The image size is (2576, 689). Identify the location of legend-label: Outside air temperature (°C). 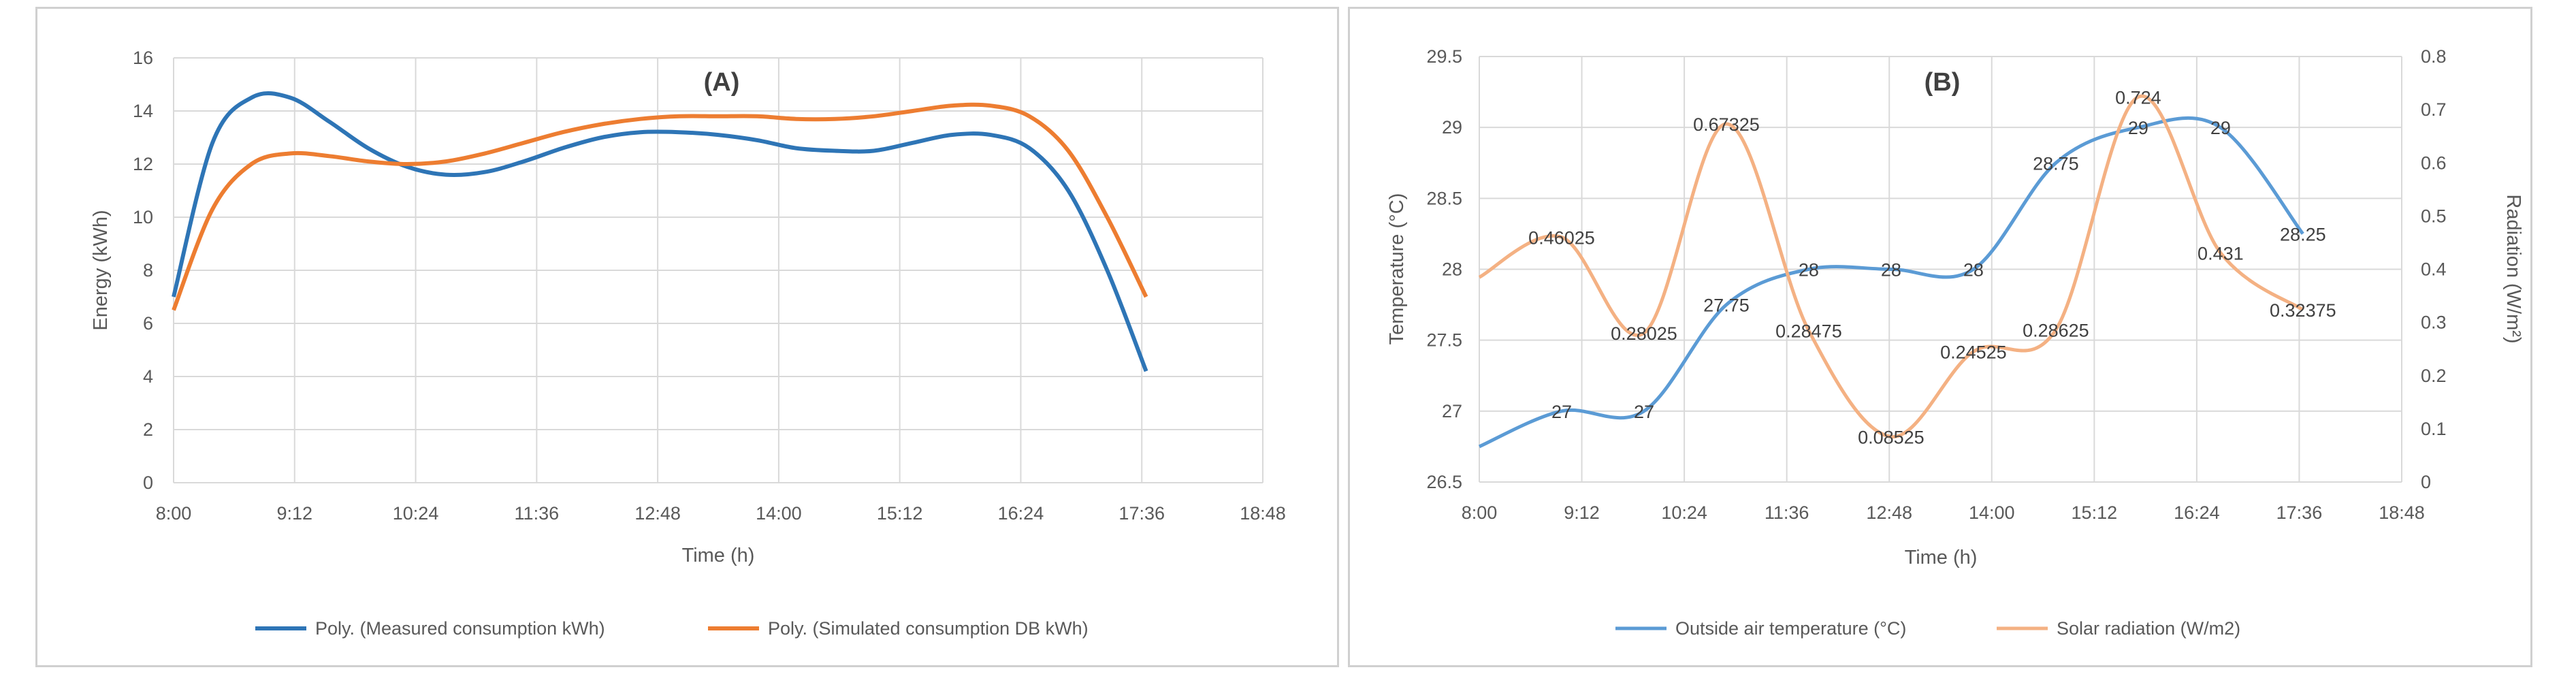
(1791, 628).